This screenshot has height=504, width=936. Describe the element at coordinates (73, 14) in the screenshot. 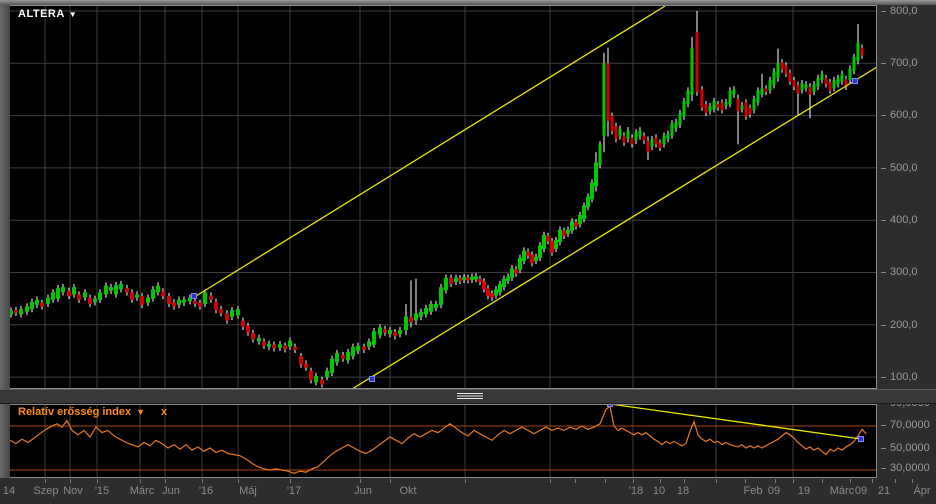

I see `chevron-down-icon: ▼` at that location.